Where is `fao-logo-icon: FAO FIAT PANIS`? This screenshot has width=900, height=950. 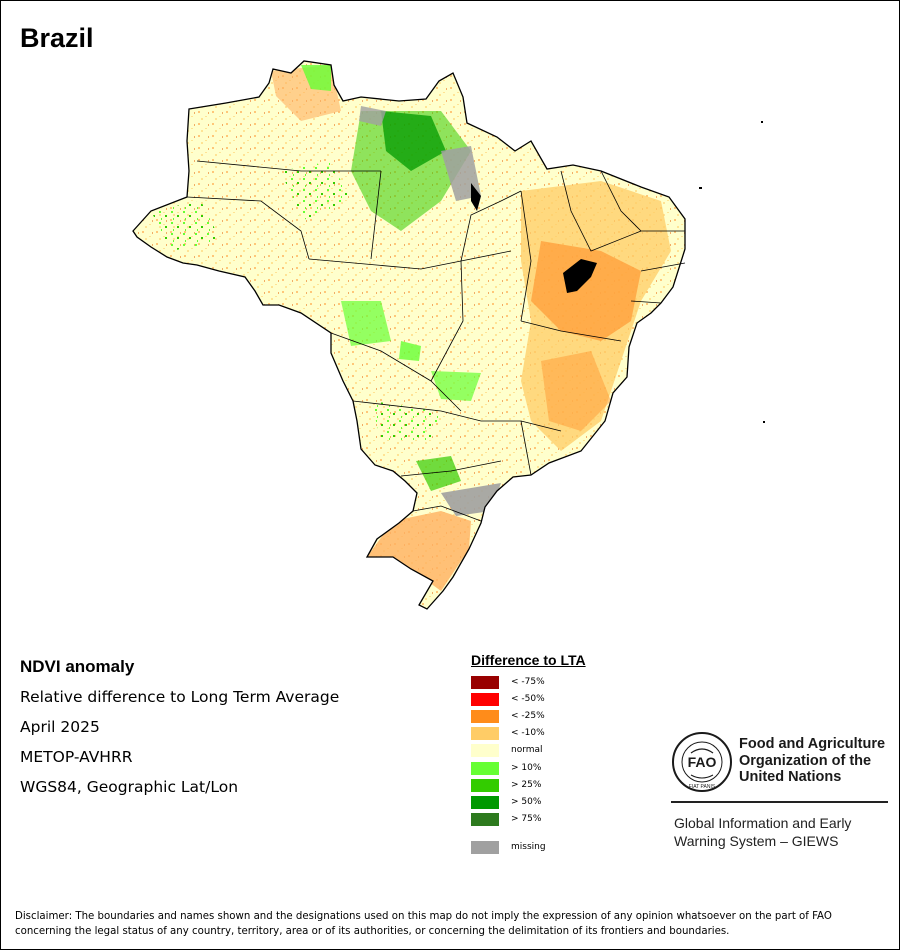 fao-logo-icon: FAO FIAT PANIS is located at coordinates (702, 762).